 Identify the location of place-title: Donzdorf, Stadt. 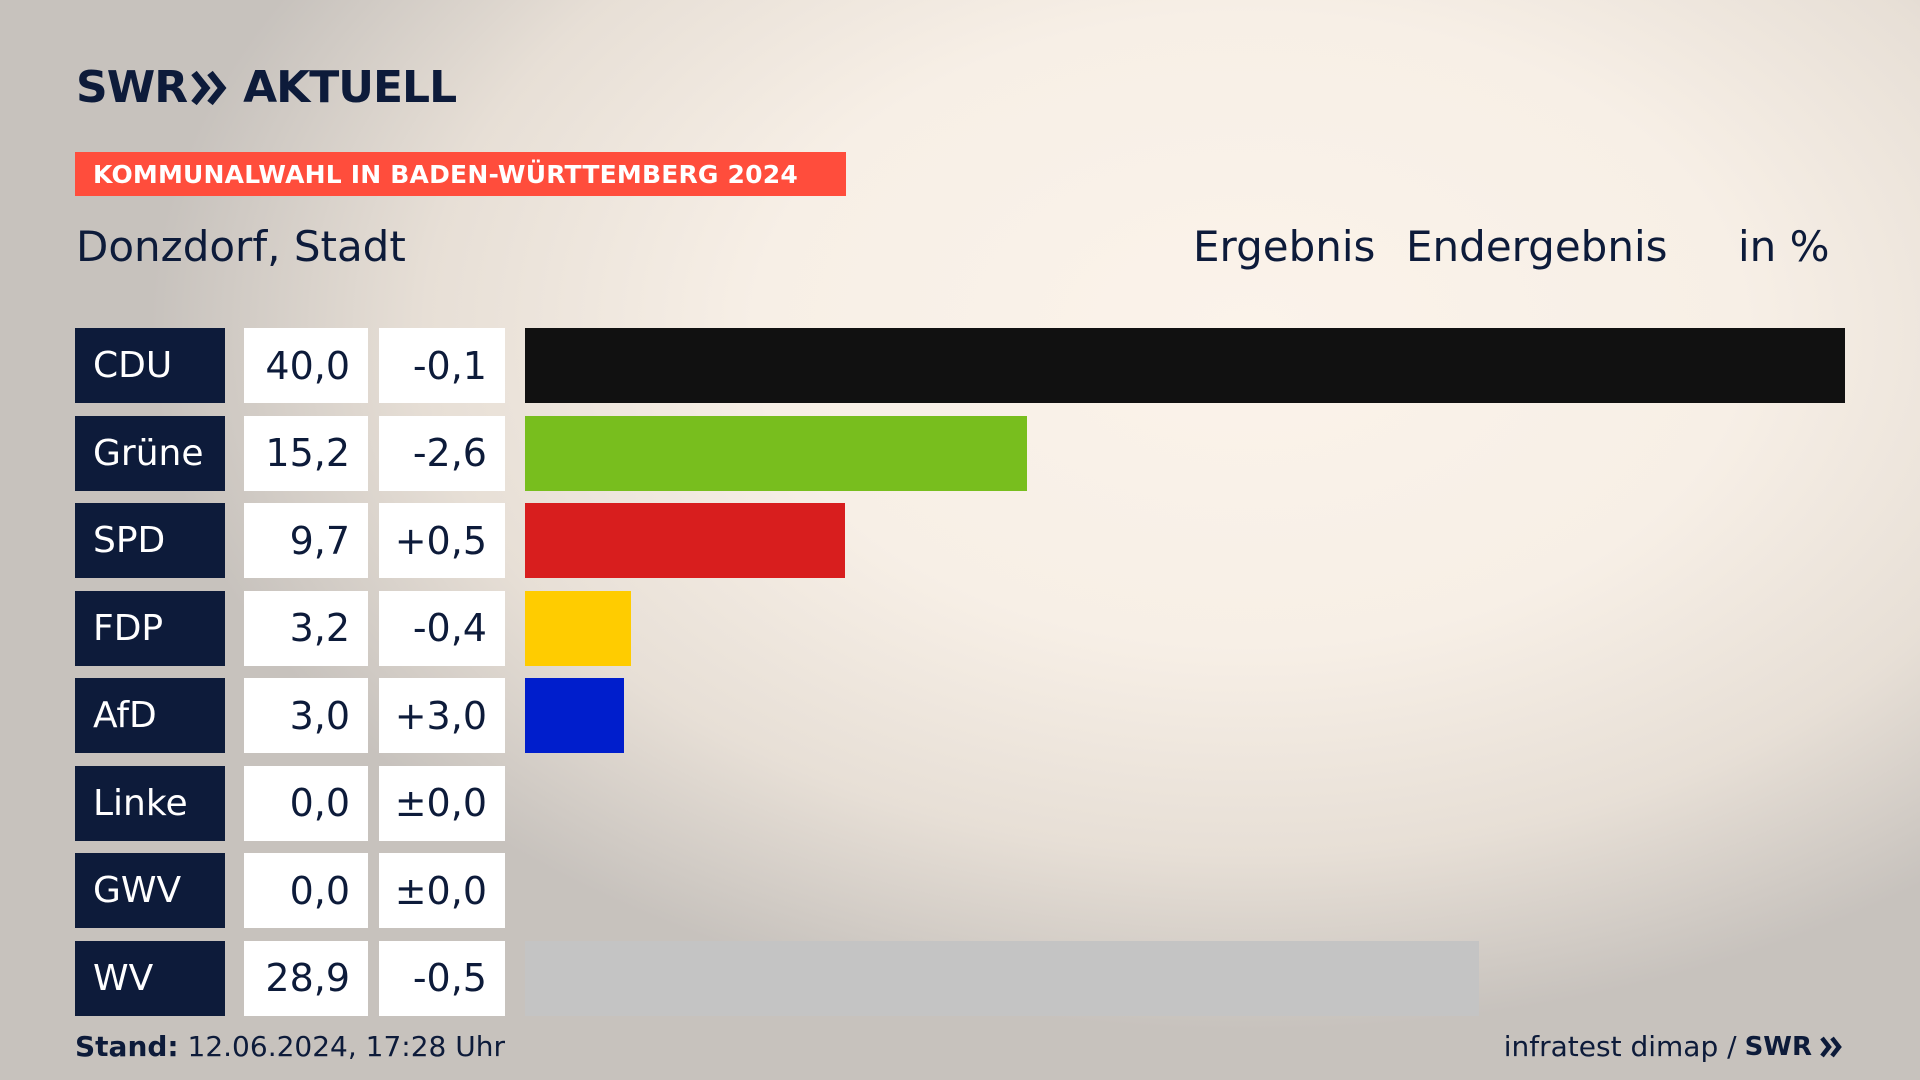
(241, 246).